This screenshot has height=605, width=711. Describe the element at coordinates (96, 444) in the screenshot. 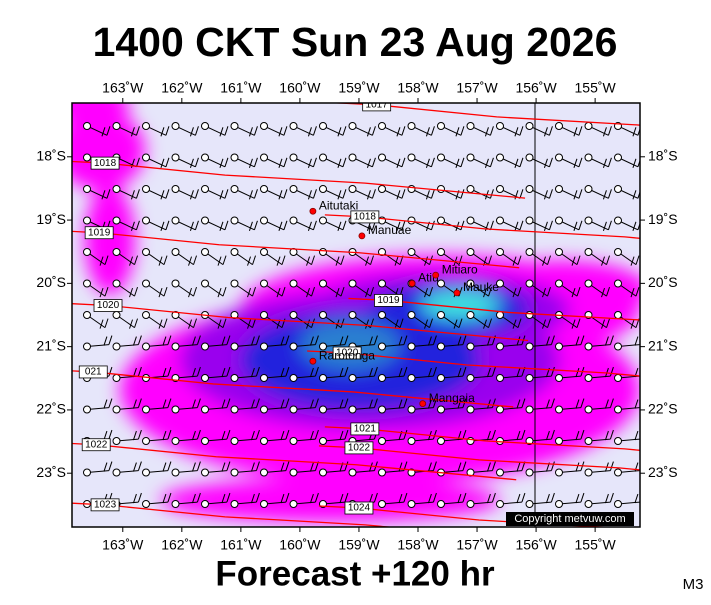

I see `isobar-label: 1022` at that location.